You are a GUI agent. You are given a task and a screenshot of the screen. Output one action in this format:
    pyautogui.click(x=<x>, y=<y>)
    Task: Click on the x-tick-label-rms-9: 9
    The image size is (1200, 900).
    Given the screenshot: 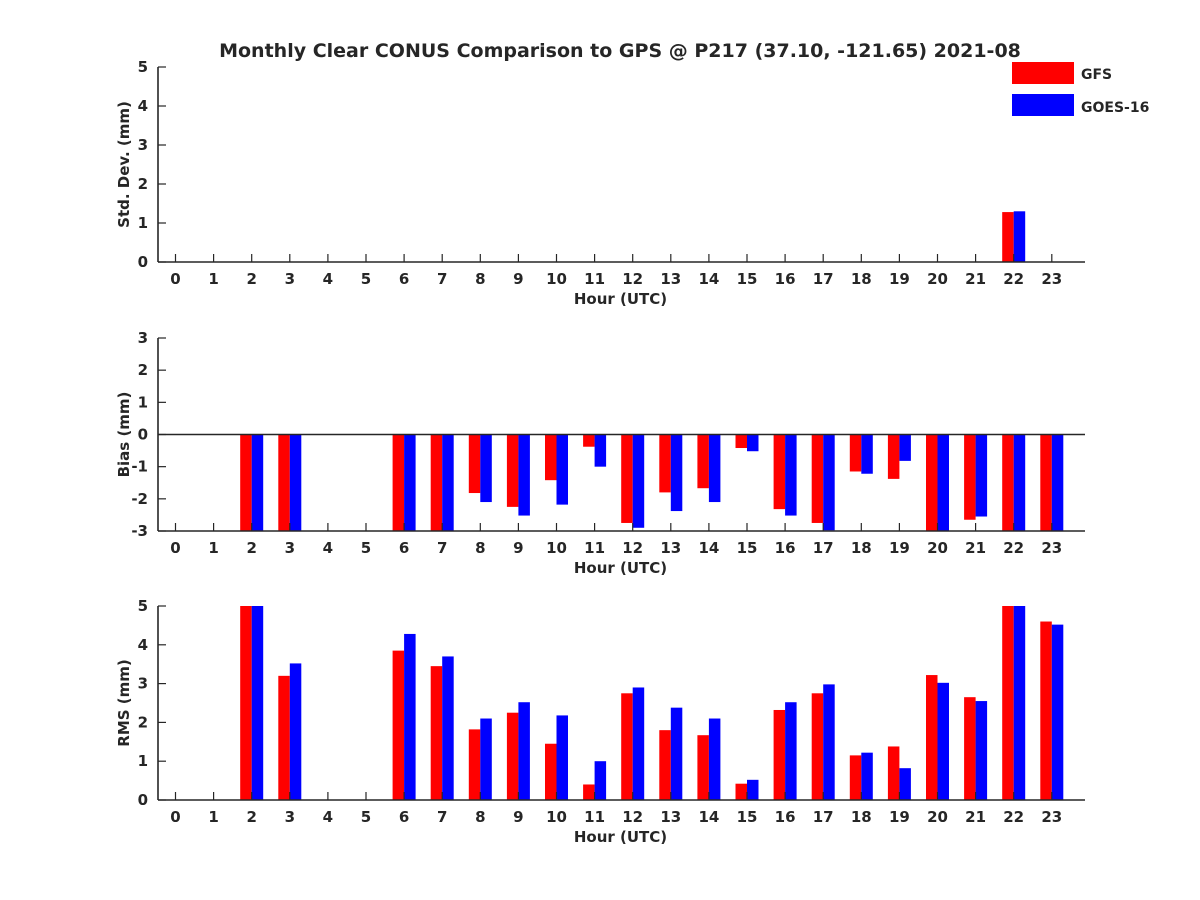 What is the action you would take?
    pyautogui.click(x=518, y=817)
    